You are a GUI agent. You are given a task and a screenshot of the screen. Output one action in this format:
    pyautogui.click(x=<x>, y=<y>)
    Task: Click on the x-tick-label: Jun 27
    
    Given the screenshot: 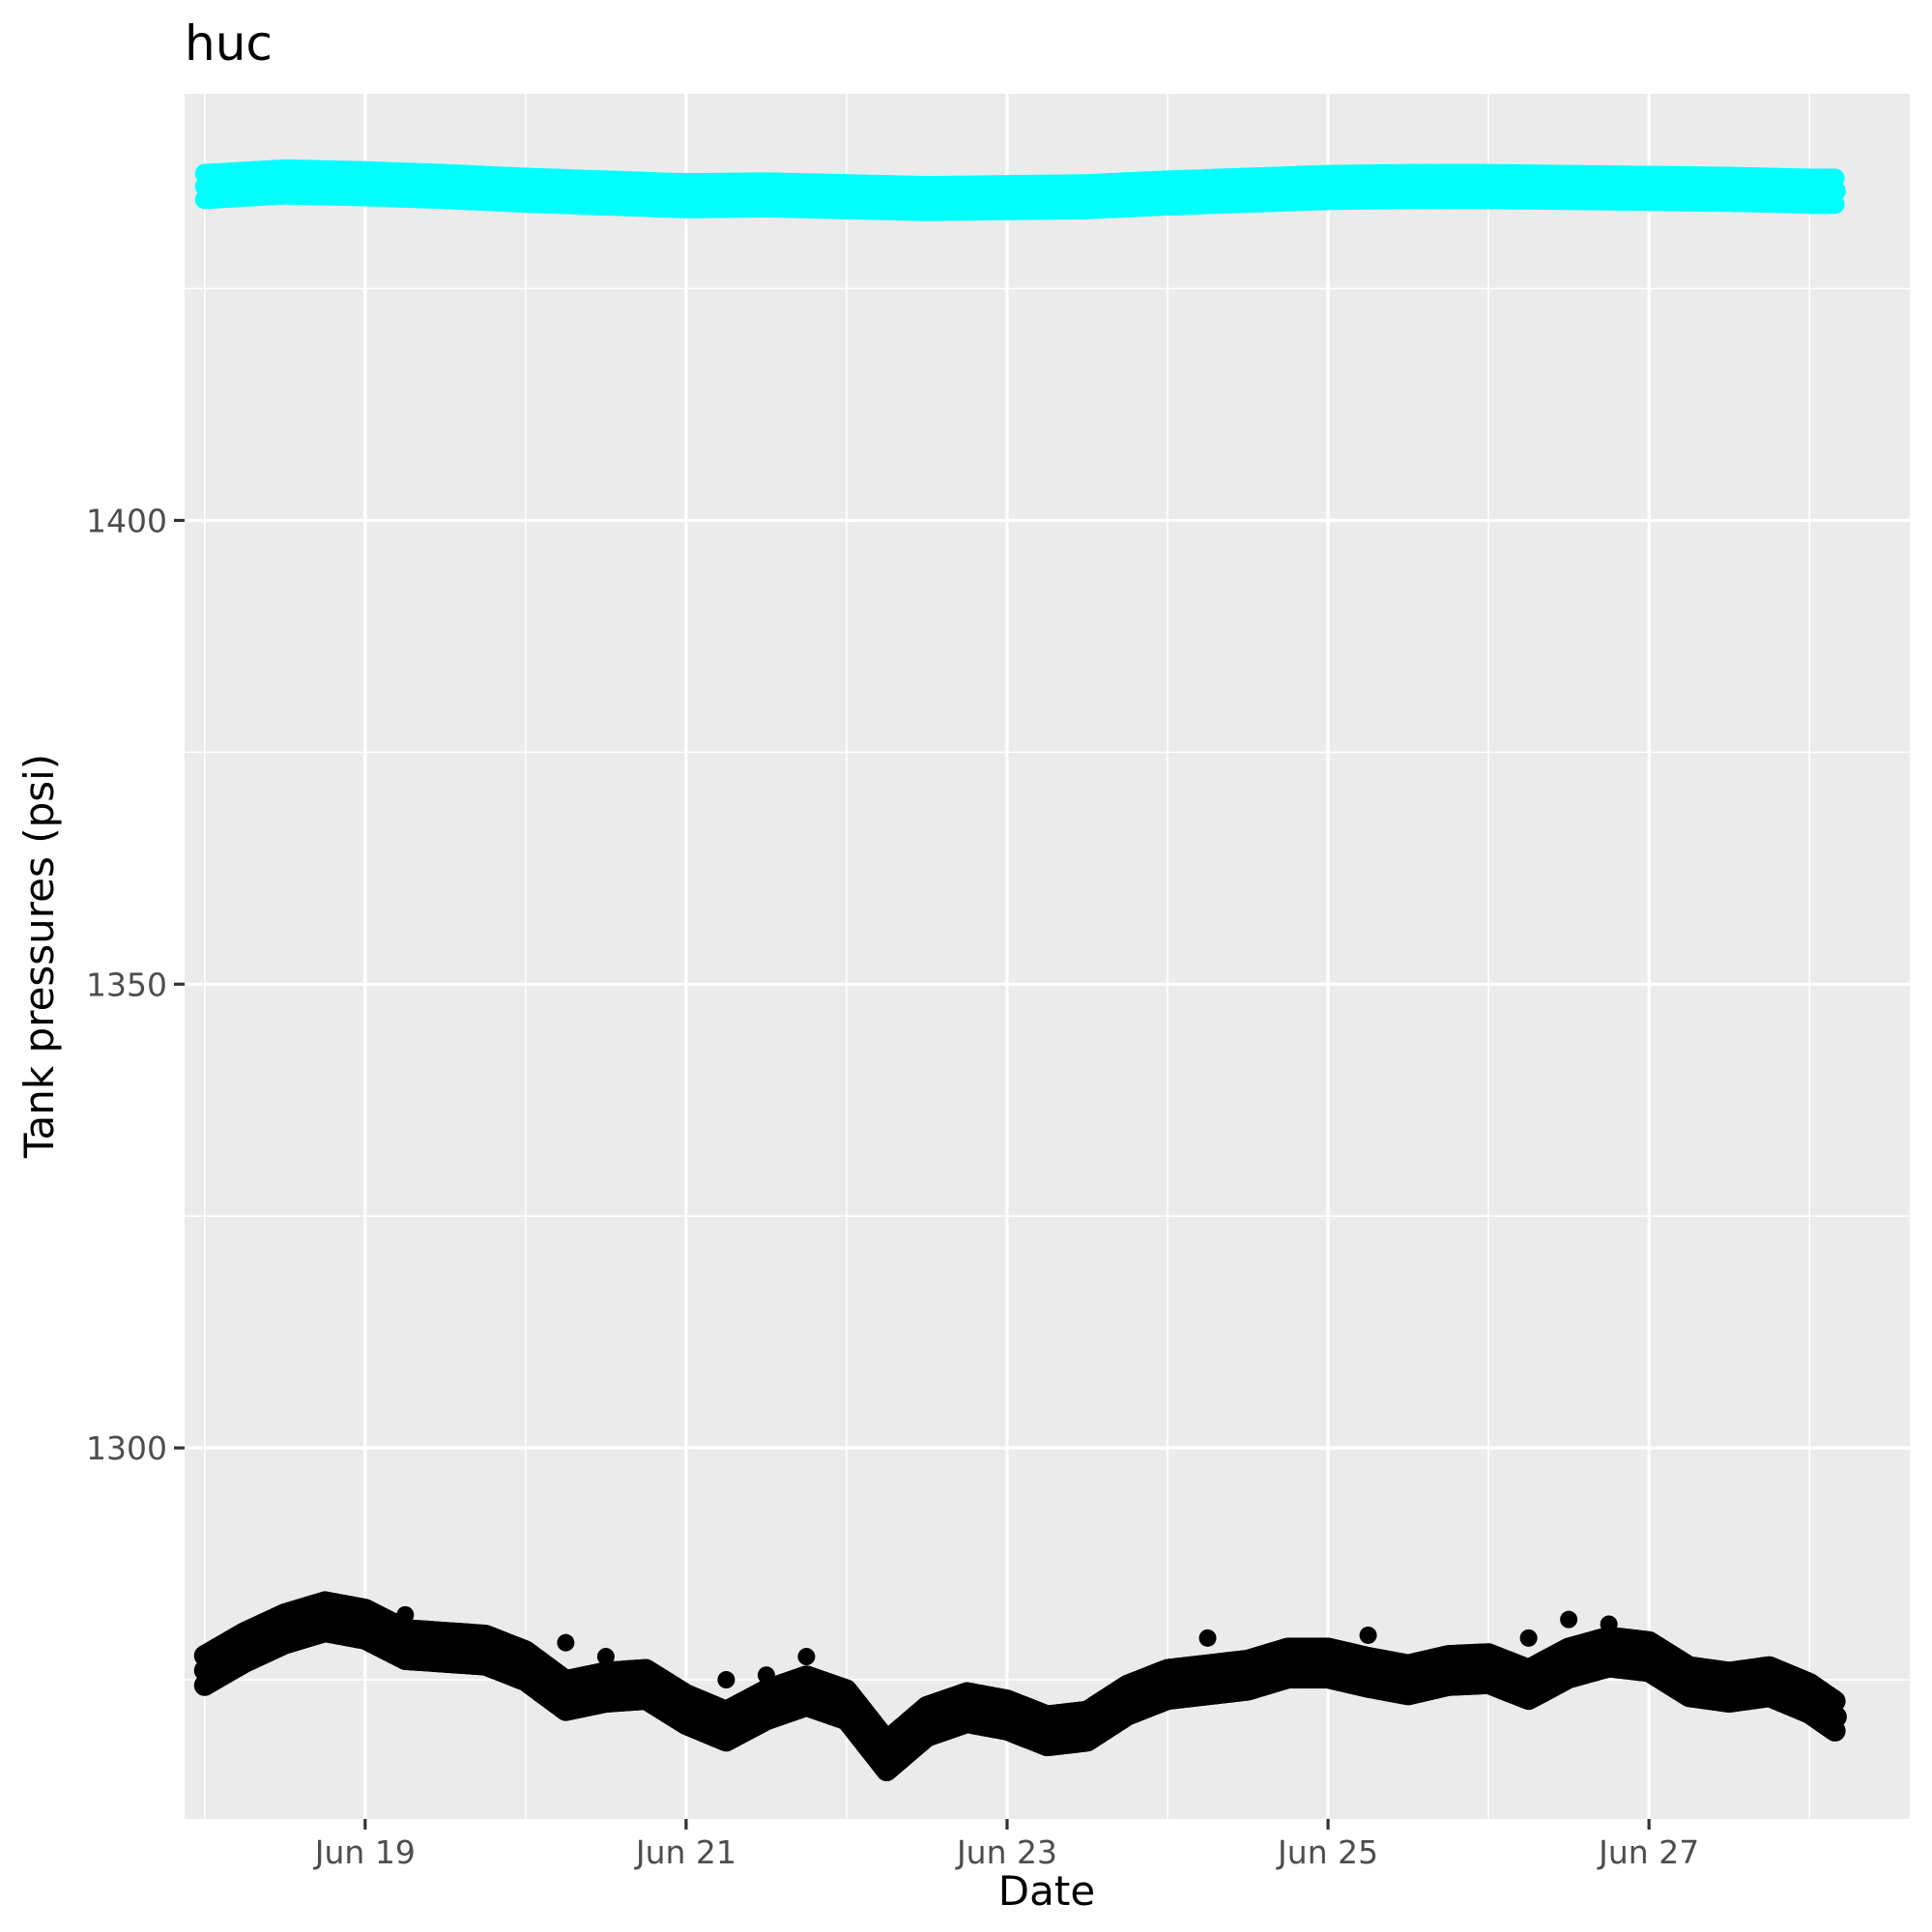 What is the action you would take?
    pyautogui.click(x=1648, y=1852)
    